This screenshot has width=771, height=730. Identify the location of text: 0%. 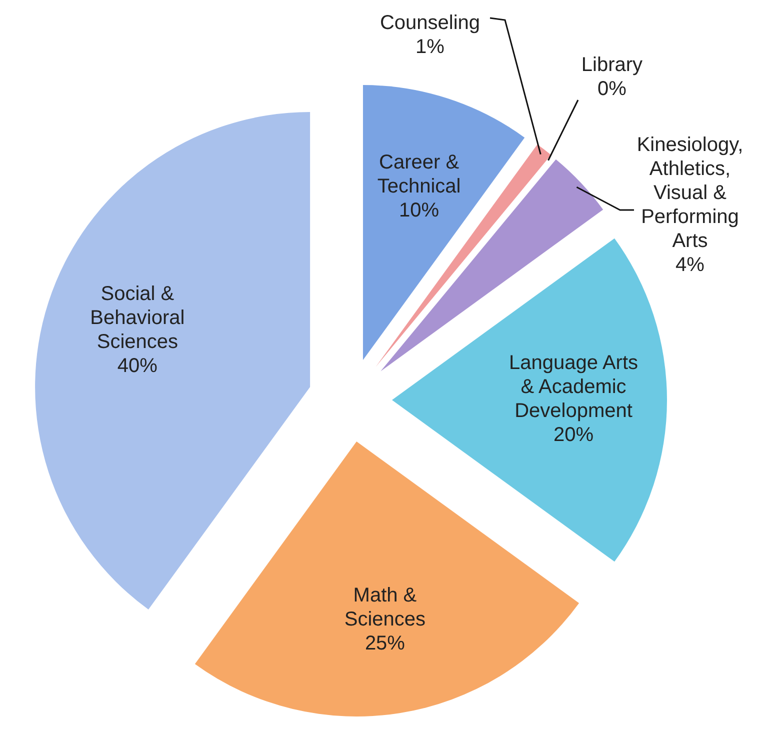
(612, 89).